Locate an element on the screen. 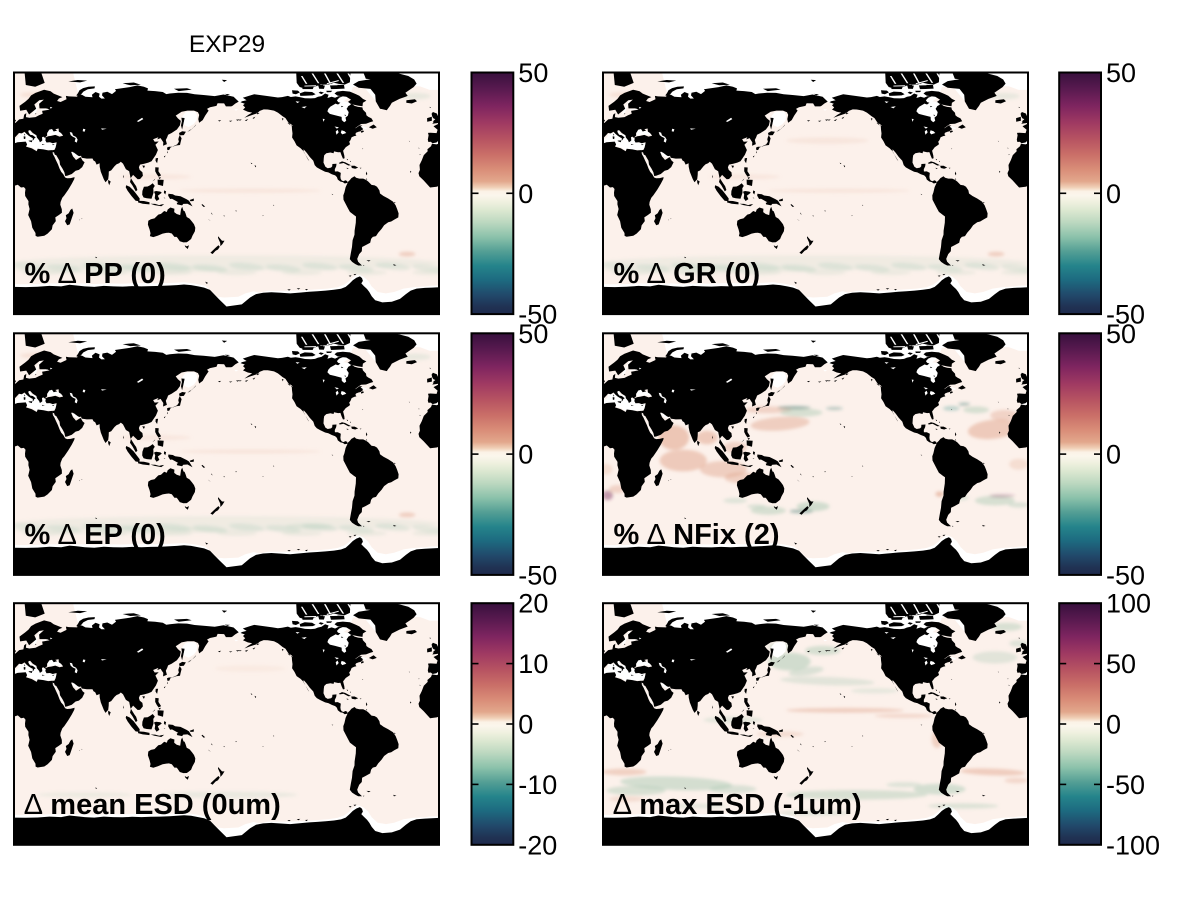  svg-text: -10 is located at coordinates (537, 785).